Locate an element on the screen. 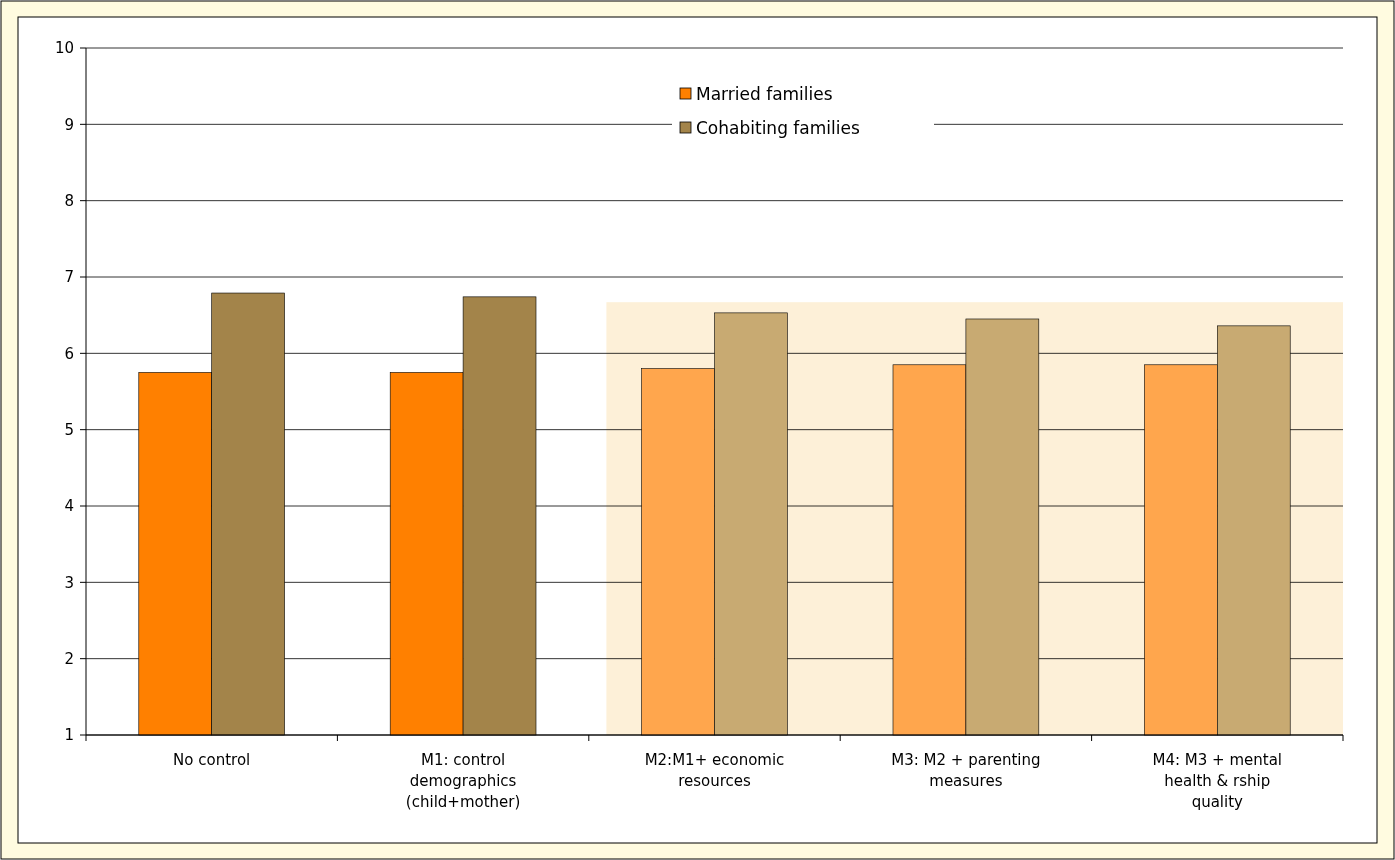 Image resolution: width=1395 pixels, height=860 pixels. y-tick-label: 7 is located at coordinates (69, 277).